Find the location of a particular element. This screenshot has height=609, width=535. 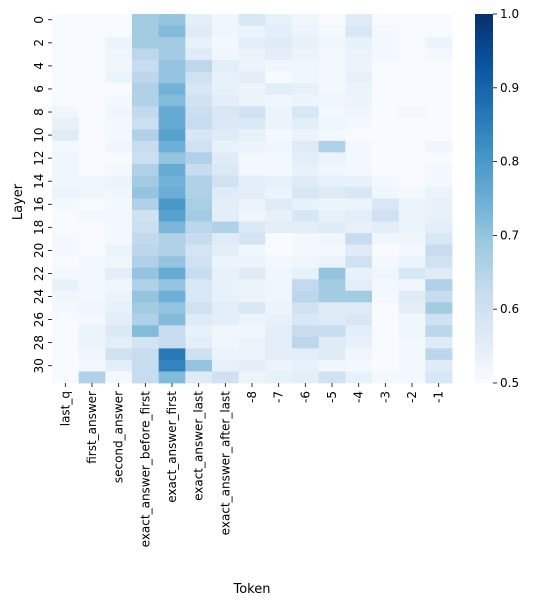

y-tick-label: 14 is located at coordinates (39, 181).